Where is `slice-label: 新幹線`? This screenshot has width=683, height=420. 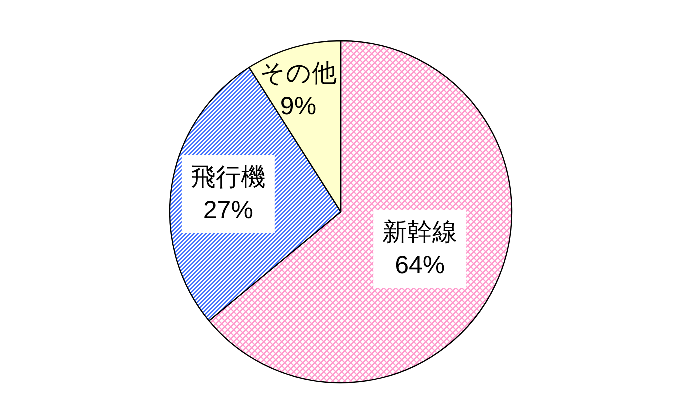 slice-label: 新幹線 is located at coordinates (420, 232).